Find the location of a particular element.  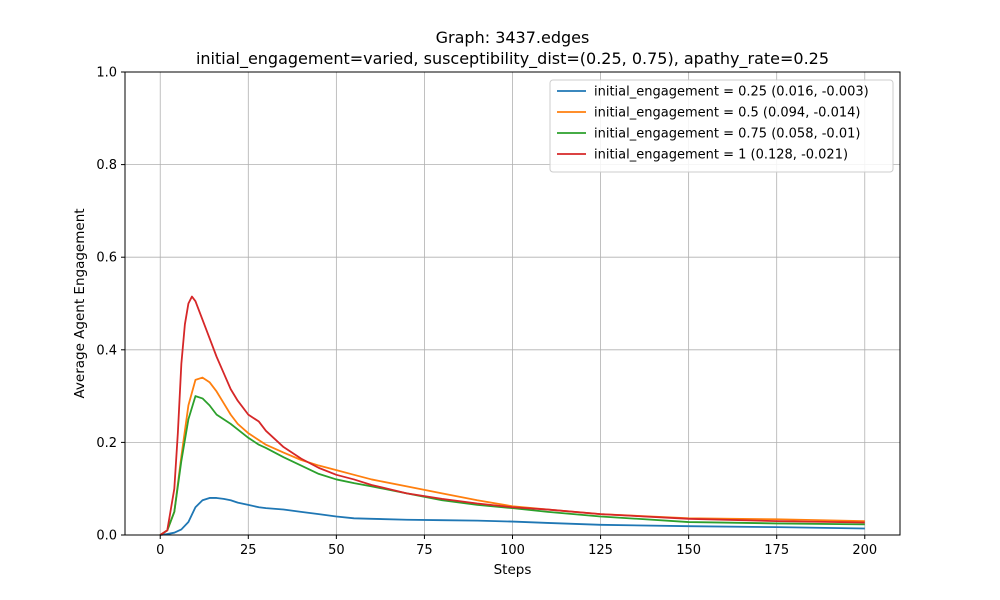

y-tick-label: 0.2 is located at coordinates (106, 443).